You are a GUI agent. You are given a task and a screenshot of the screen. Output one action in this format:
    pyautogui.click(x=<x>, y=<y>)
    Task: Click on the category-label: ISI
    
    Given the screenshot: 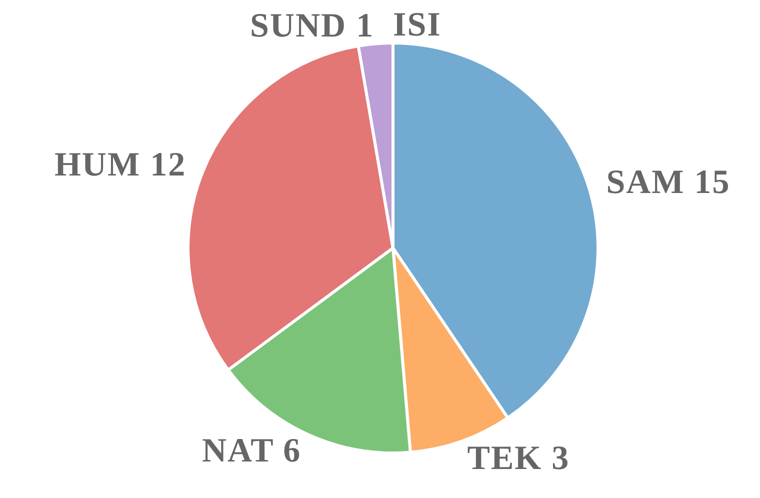 What is the action you would take?
    pyautogui.click(x=417, y=25)
    